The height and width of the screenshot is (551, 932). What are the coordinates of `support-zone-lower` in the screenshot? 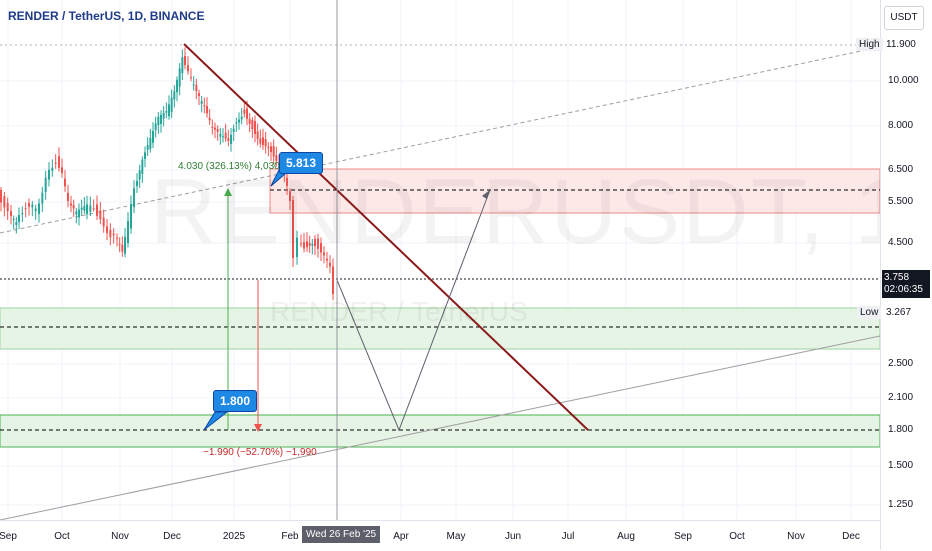 It's located at (440, 431).